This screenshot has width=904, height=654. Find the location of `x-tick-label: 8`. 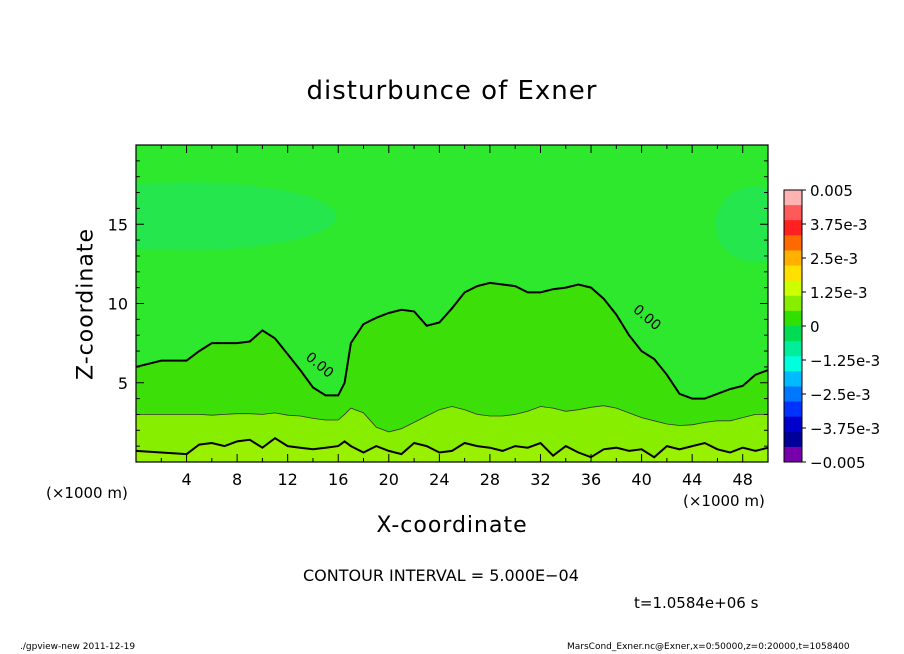

x-tick-label: 8 is located at coordinates (237, 479).